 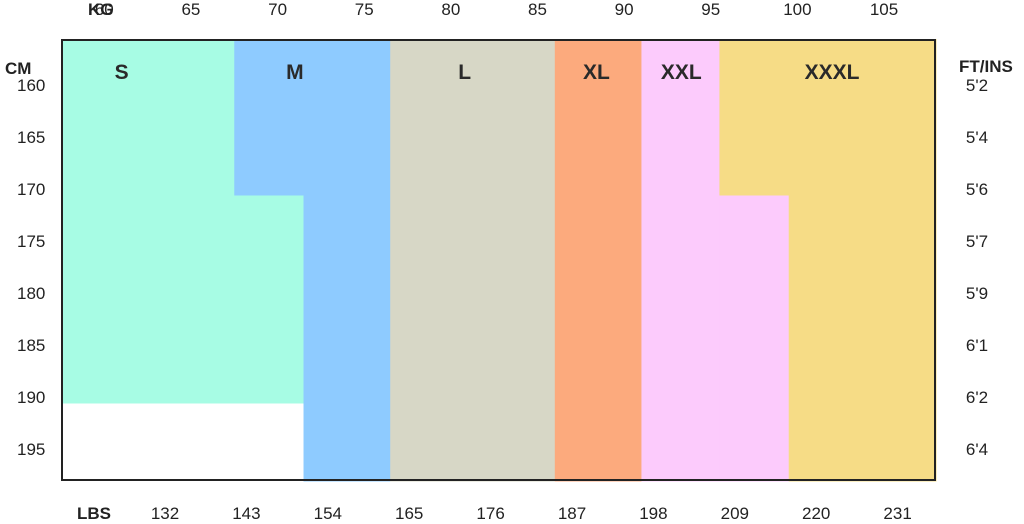 What do you see at coordinates (977, 449) in the screenshot?
I see `right-axis-tick: 6'4` at bounding box center [977, 449].